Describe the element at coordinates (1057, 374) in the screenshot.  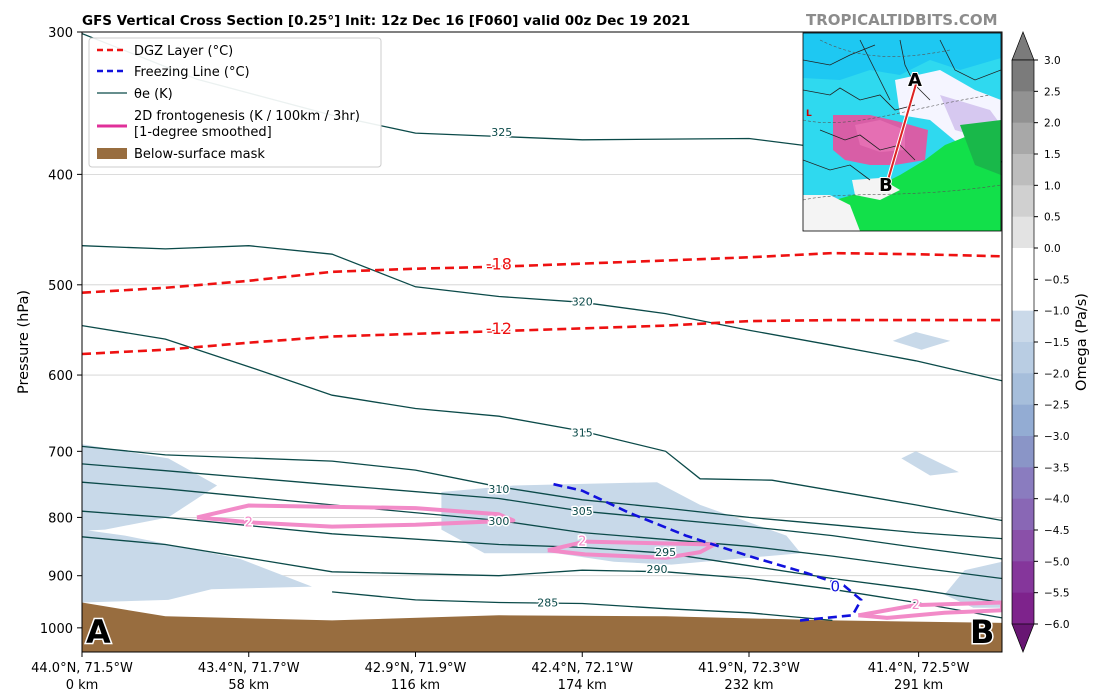
I see `colorbar-tick-label: −2.0` at that location.